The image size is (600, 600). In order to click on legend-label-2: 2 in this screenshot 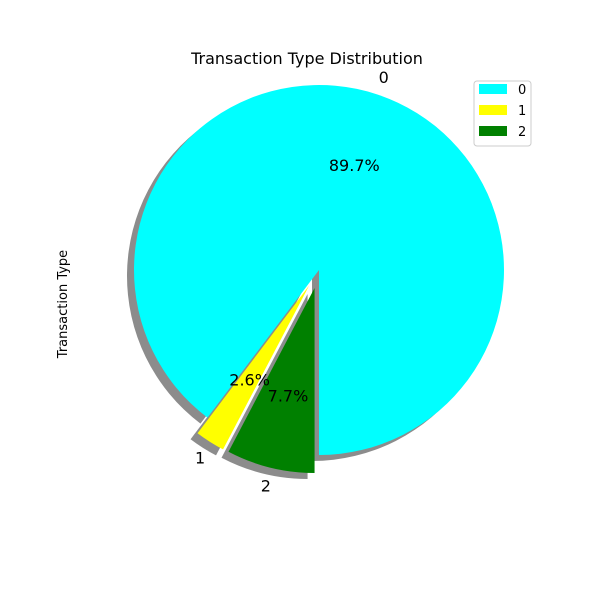, I will do `click(522, 132)`.